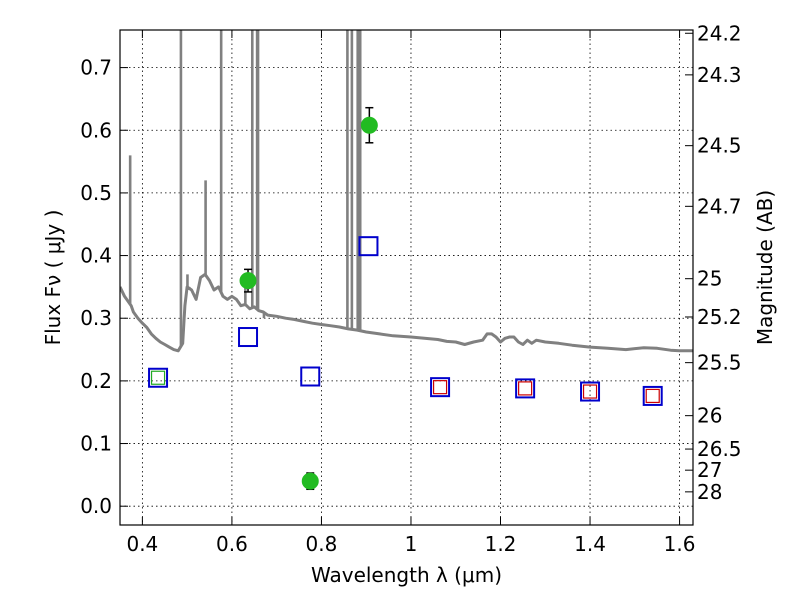 The image size is (800, 600). Describe the element at coordinates (96, 193) in the screenshot. I see `y-tick-label: 0.5` at that location.